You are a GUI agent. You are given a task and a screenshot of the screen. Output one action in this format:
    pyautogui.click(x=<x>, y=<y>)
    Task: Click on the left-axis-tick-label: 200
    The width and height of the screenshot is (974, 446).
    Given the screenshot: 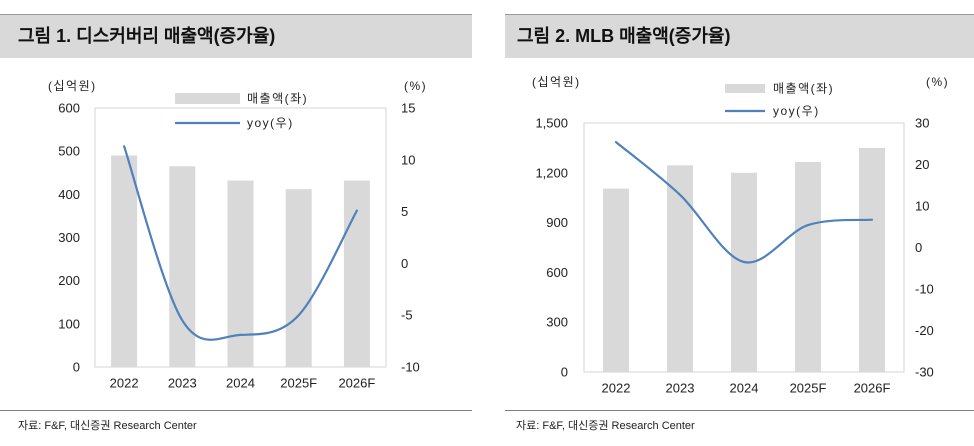 What is the action you would take?
    pyautogui.click(x=69, y=280)
    